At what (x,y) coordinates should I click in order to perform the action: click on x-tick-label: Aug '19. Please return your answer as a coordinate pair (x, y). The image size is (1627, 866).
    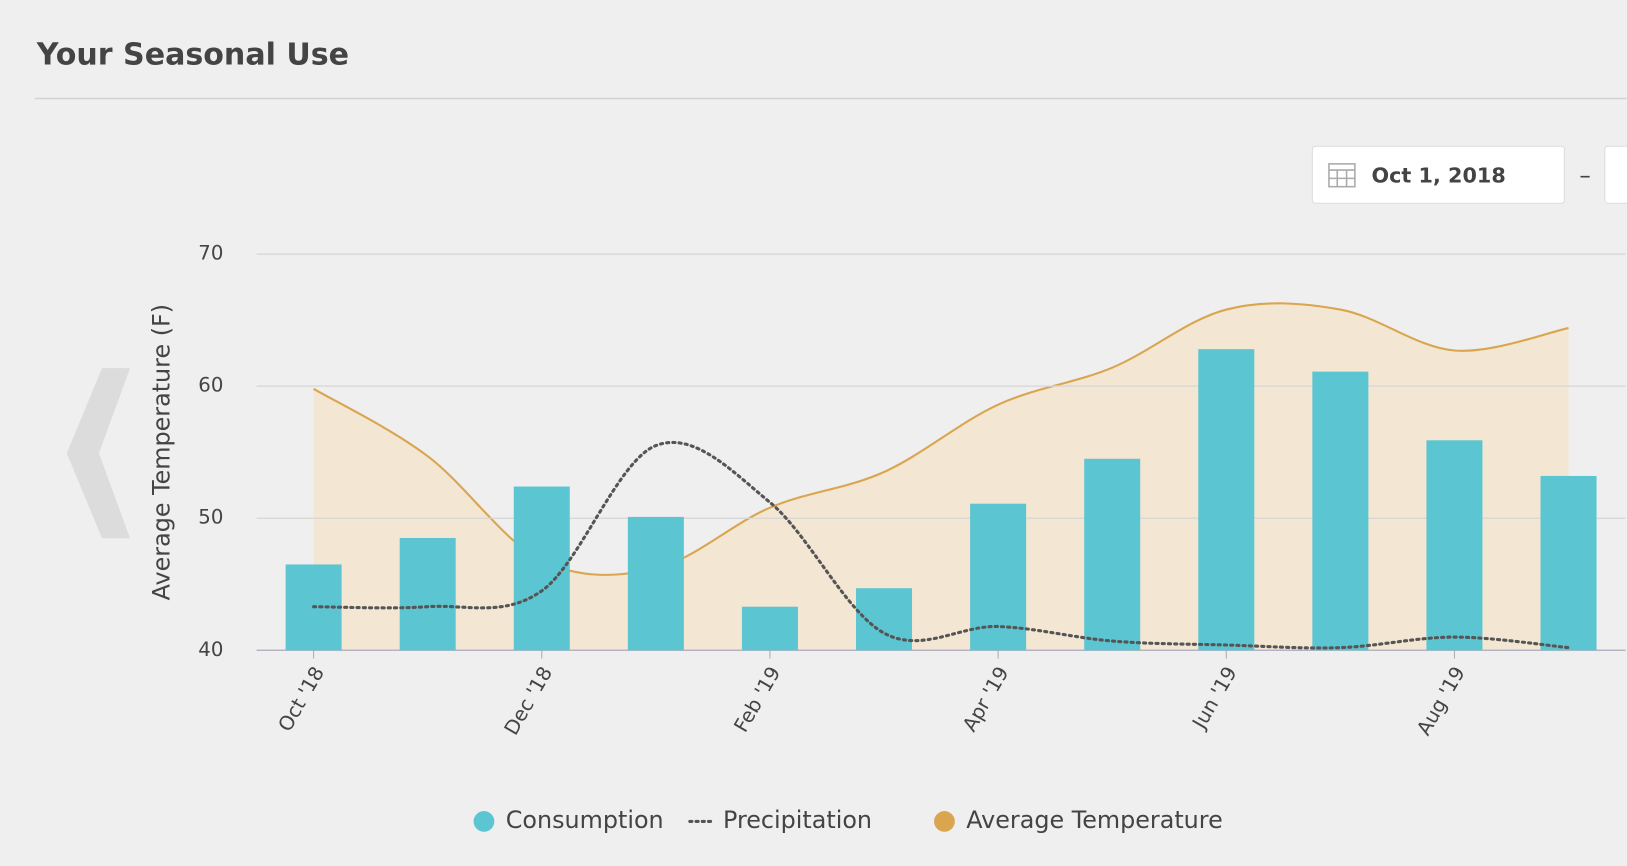
    Looking at the image, I should click on (1441, 701).